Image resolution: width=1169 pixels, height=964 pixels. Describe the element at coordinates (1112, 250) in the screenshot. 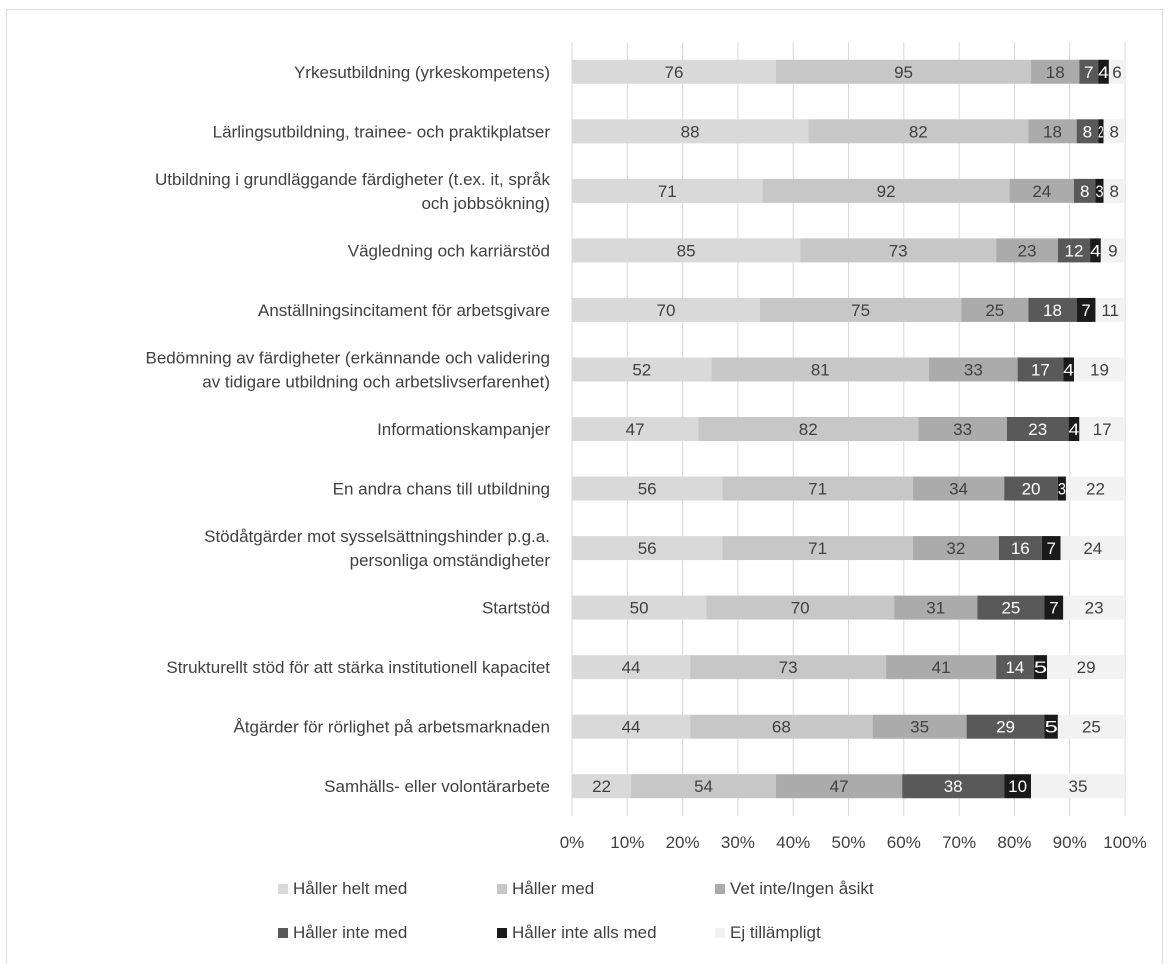

I see `data-label: 9` at that location.